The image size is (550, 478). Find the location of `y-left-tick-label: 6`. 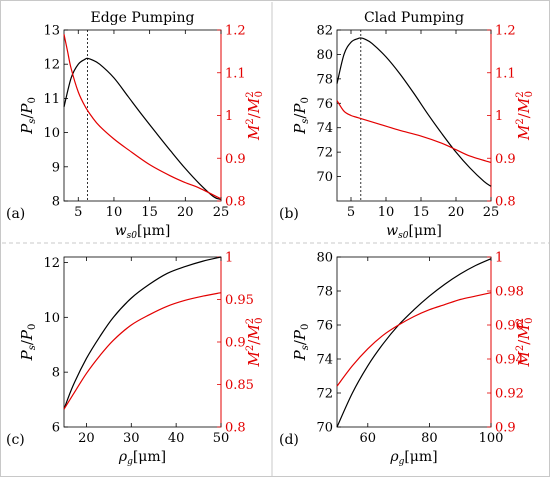

y-left-tick-label: 6 is located at coordinates (56, 428).